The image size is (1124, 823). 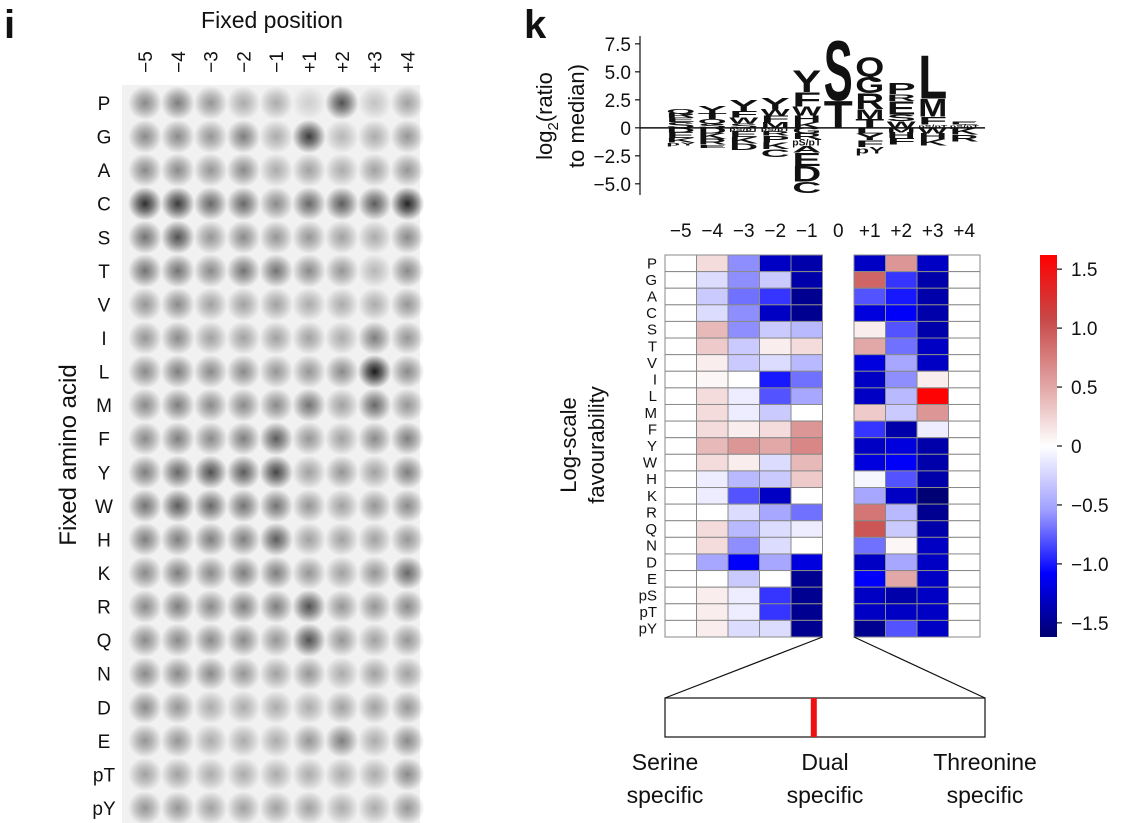 What do you see at coordinates (651, 479) in the screenshot?
I see `row-label: H` at bounding box center [651, 479].